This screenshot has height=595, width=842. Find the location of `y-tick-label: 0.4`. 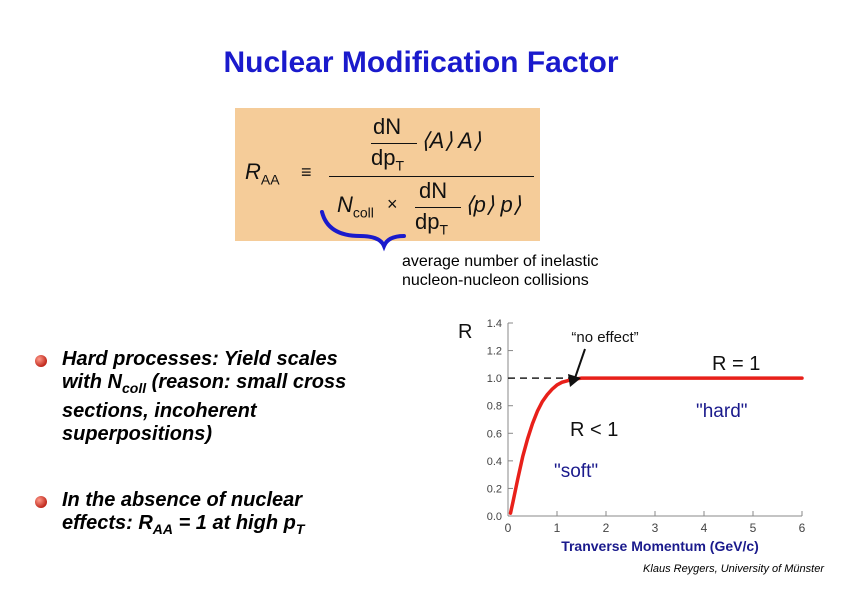

y-tick-label: 0.4 is located at coordinates (494, 462).